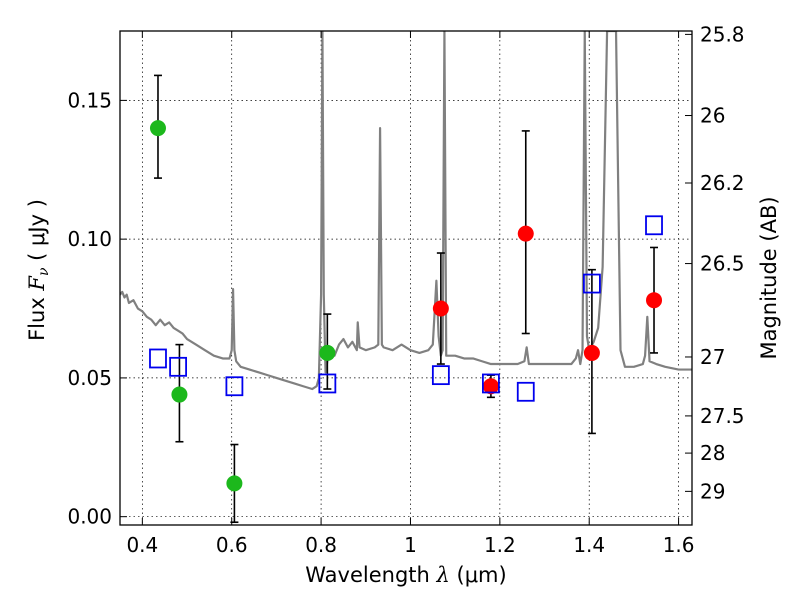 This screenshot has height=600, width=800. Describe the element at coordinates (410, 545) in the screenshot. I see `x-tick-label: 1` at that location.